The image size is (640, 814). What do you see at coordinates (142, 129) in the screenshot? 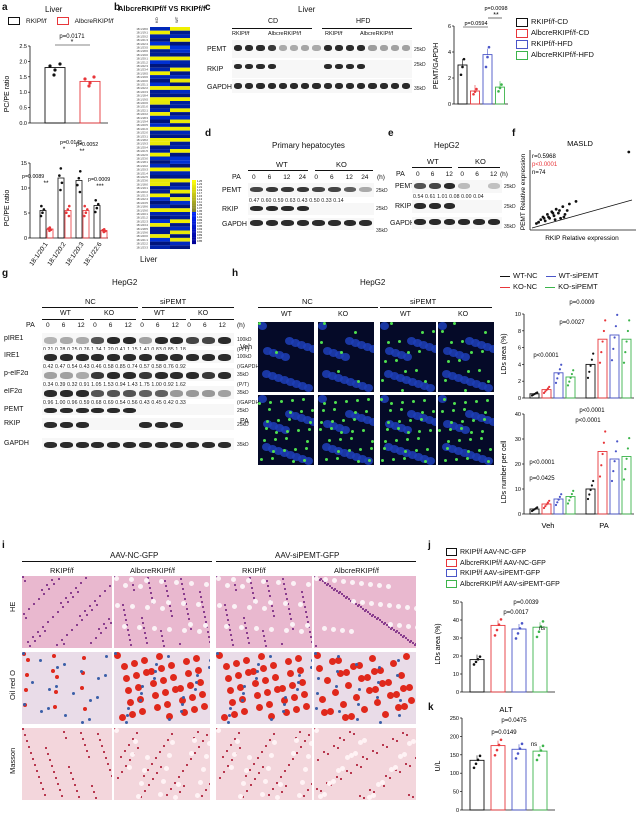
I see `heatmap-row-label: 18:1/21:6` at bounding box center [142, 129].